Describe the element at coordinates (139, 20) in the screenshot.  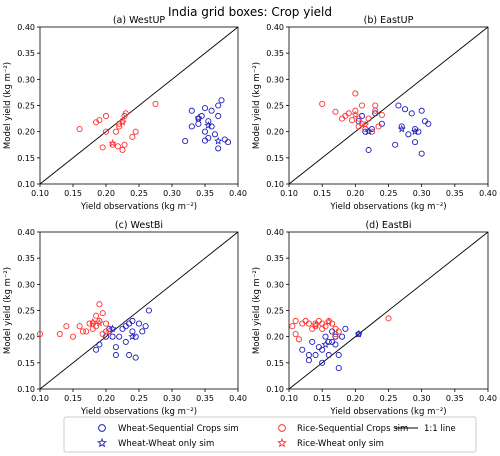
I see `panel-title: (a) WestUP` at that location.